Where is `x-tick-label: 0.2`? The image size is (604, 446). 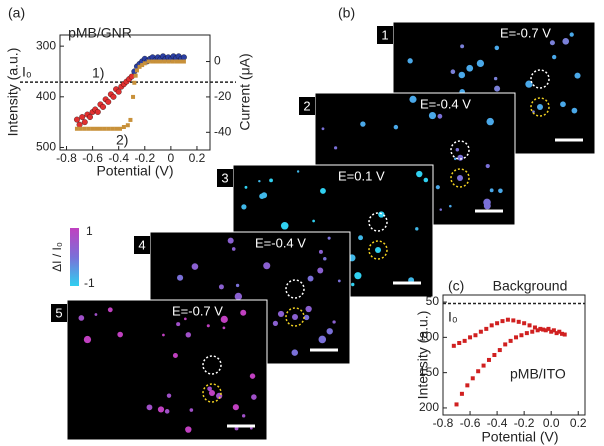
x-tick-label: 0.2 is located at coordinates (578, 423).